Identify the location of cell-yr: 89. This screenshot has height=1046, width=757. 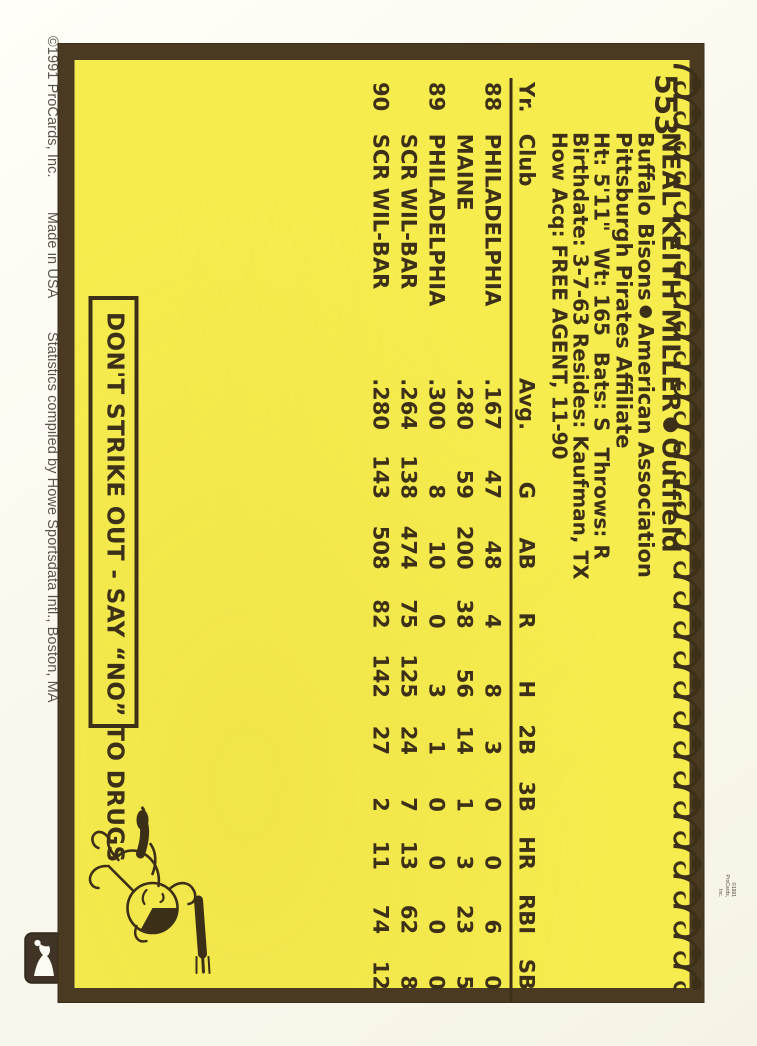
(436, 97).